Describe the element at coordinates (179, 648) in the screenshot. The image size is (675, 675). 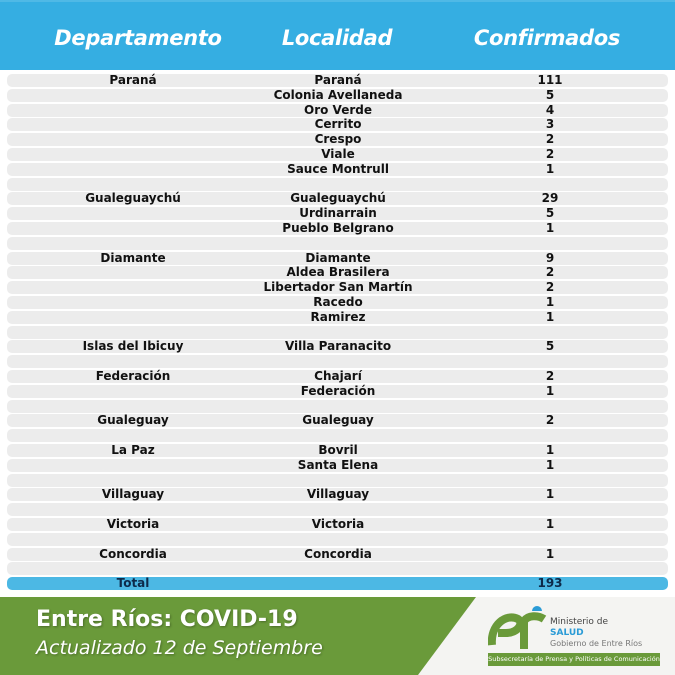
I see `footer-subtitle: Actualizado 12 de Septiembre` at that location.